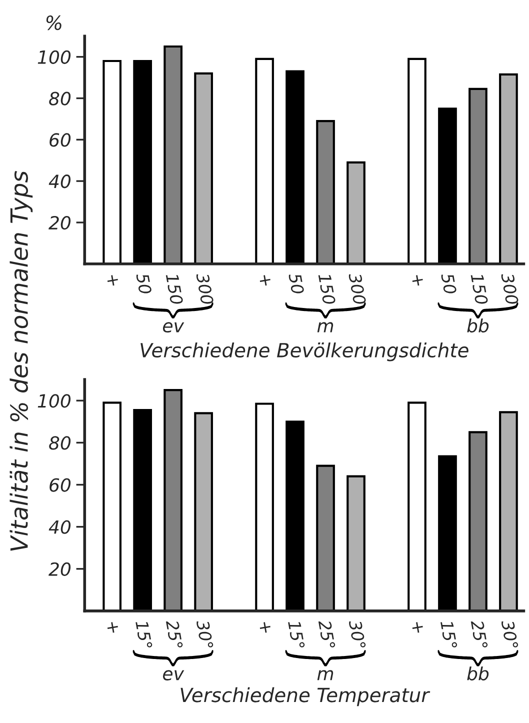 The image size is (529, 723). Describe the element at coordinates (304, 352) in the screenshot. I see `x-axis-title: Verschiedene Bevölkerungsdichte` at that location.